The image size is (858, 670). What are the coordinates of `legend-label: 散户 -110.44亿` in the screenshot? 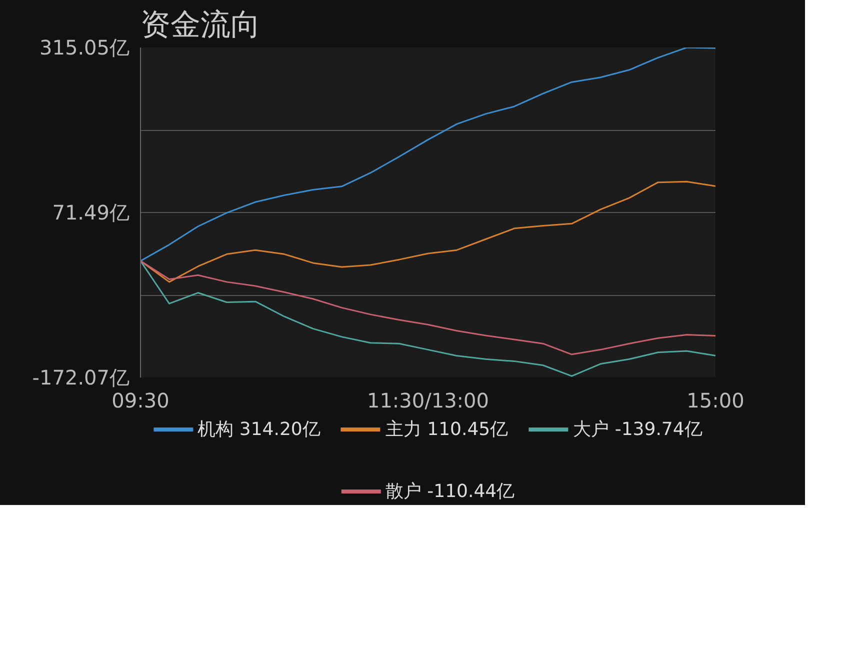 It's located at (450, 491).